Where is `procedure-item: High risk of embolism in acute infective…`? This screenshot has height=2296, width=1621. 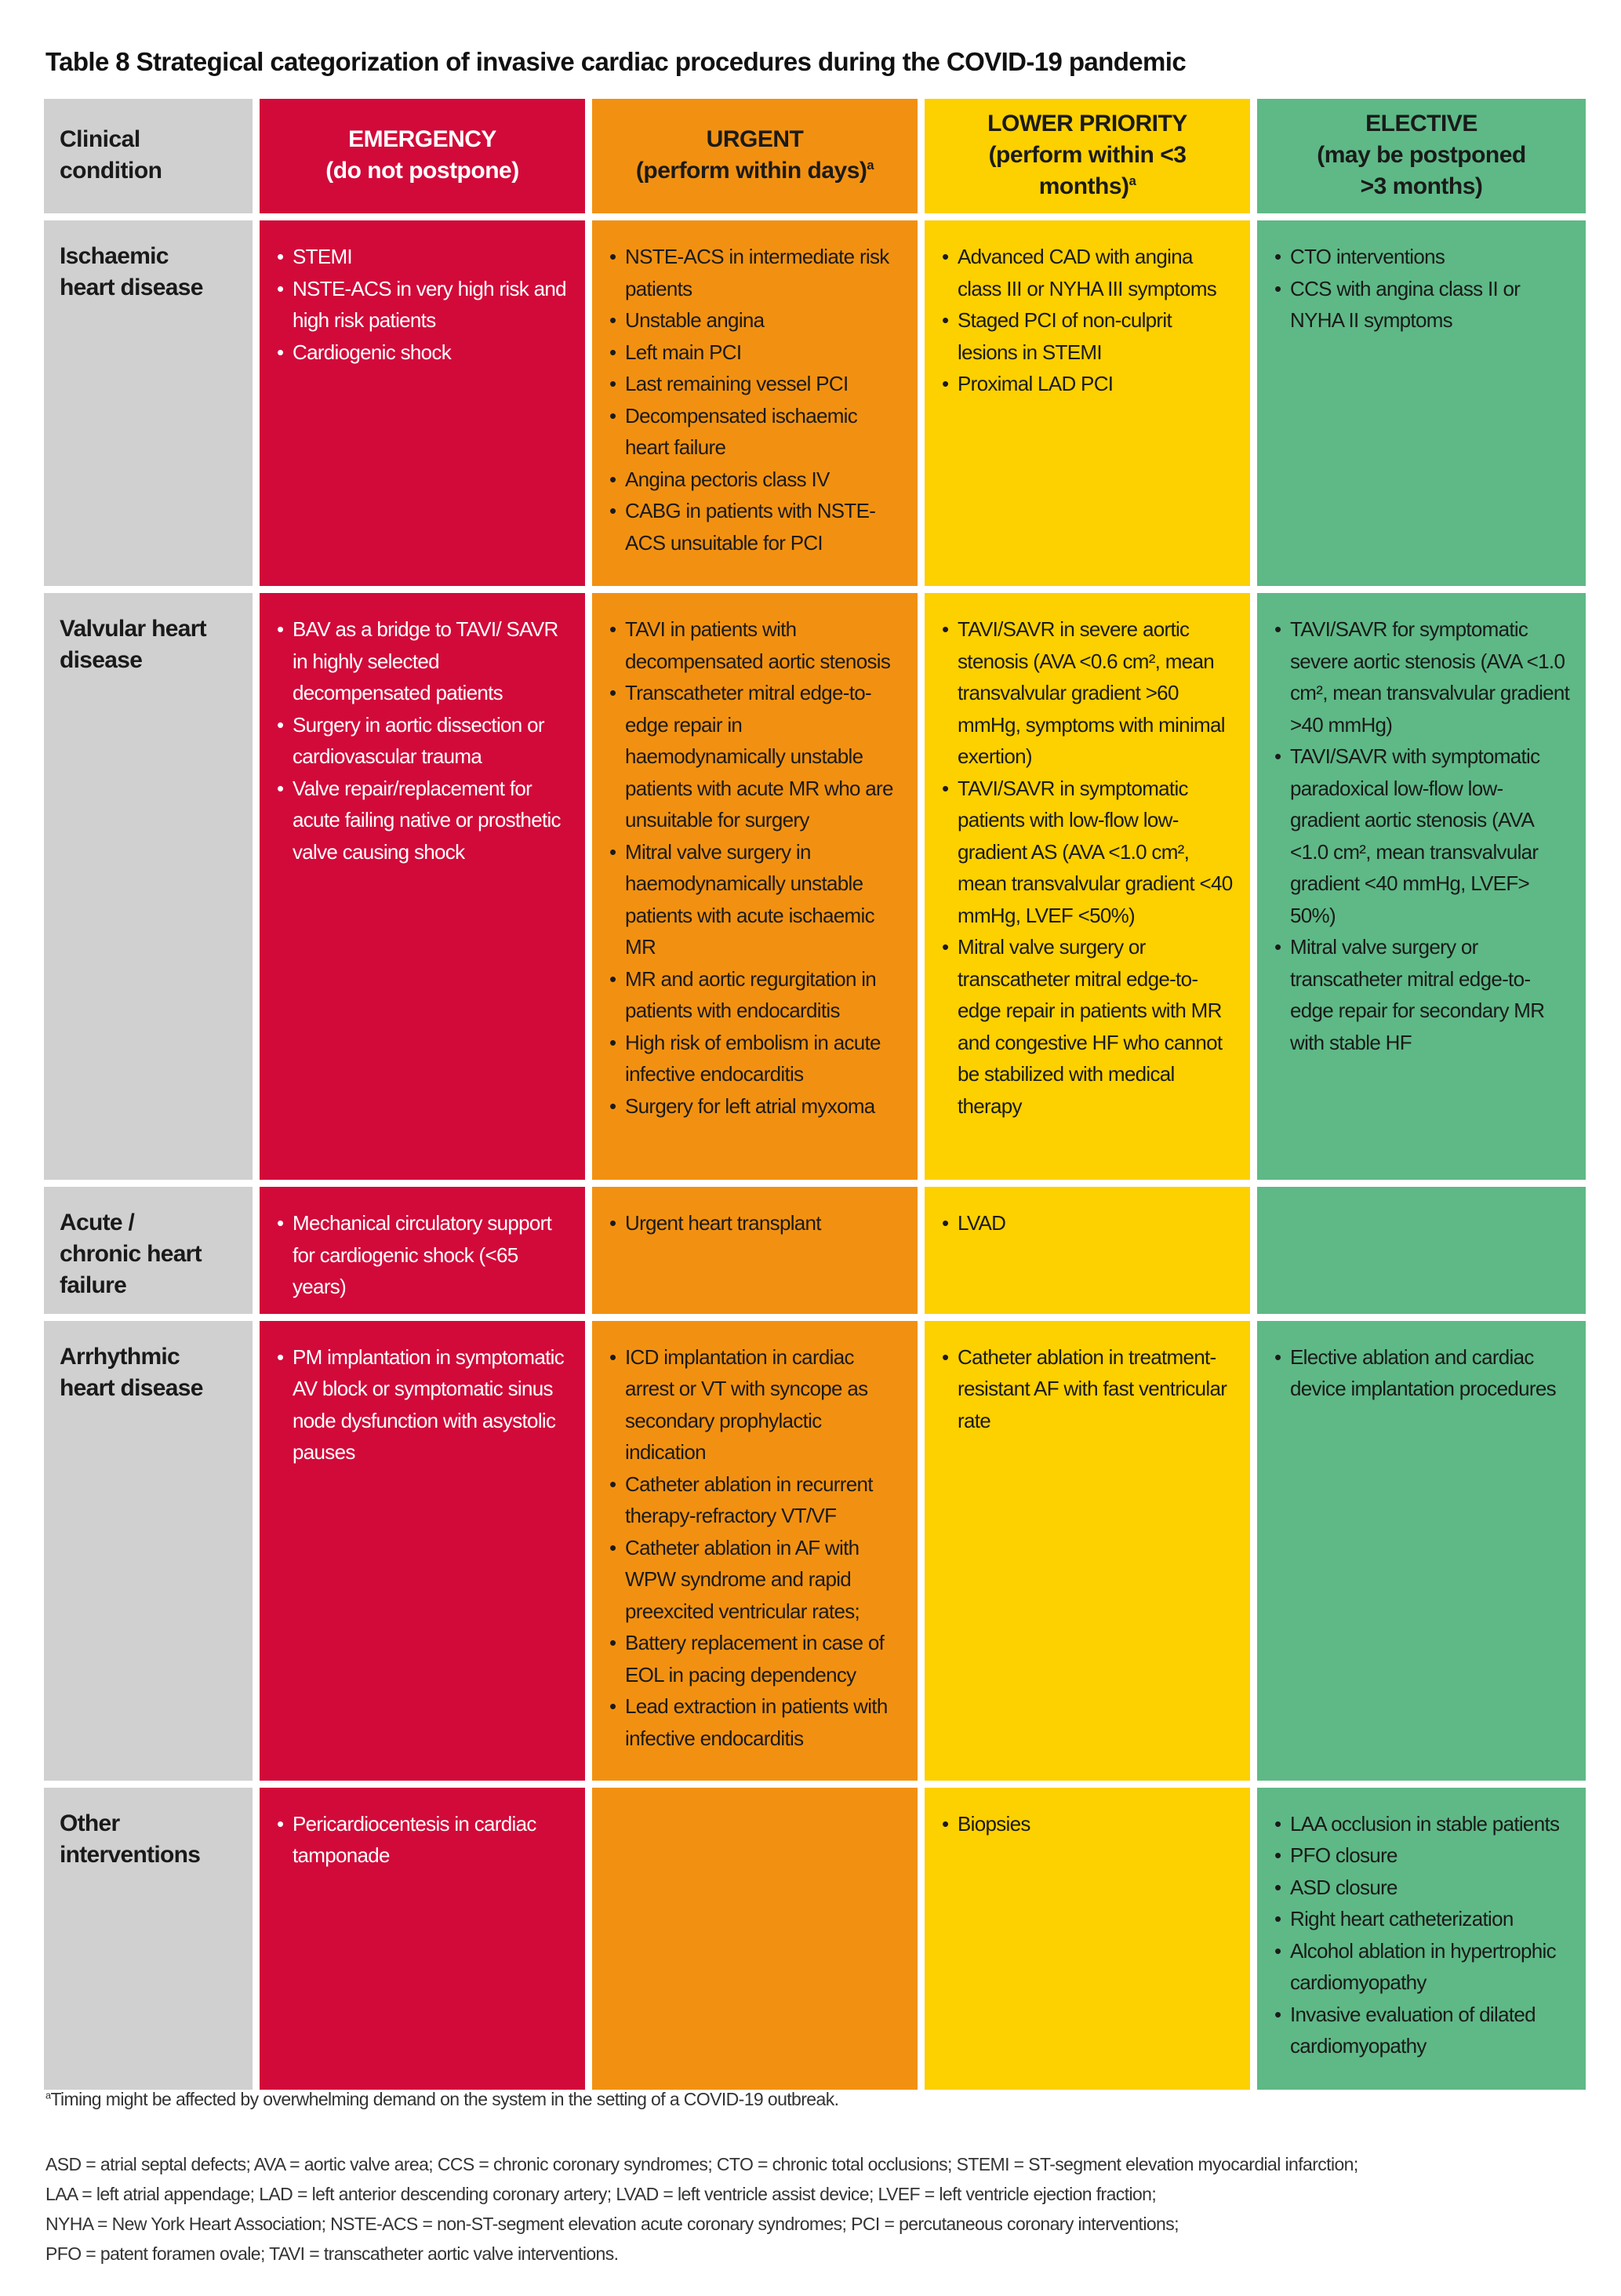
procedure-item: High risk of embolism in acute infective… is located at coordinates (755, 1058).